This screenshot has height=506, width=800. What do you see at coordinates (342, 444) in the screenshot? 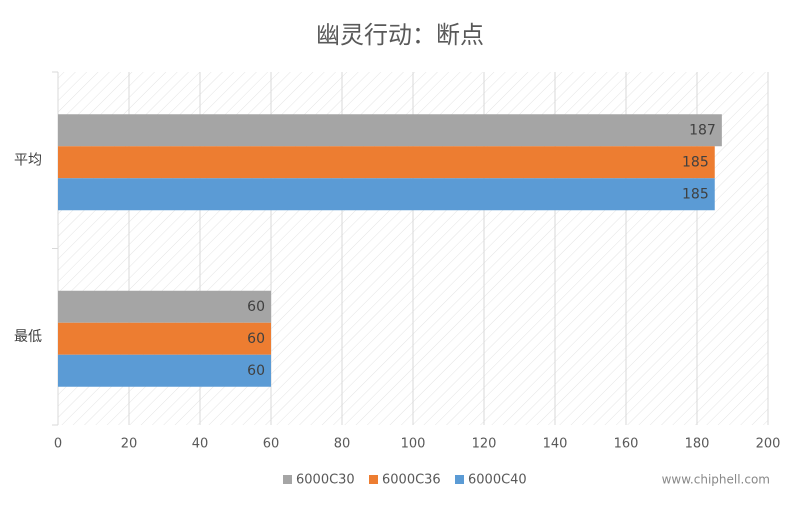
I see `x-tick-label: 80` at bounding box center [342, 444].